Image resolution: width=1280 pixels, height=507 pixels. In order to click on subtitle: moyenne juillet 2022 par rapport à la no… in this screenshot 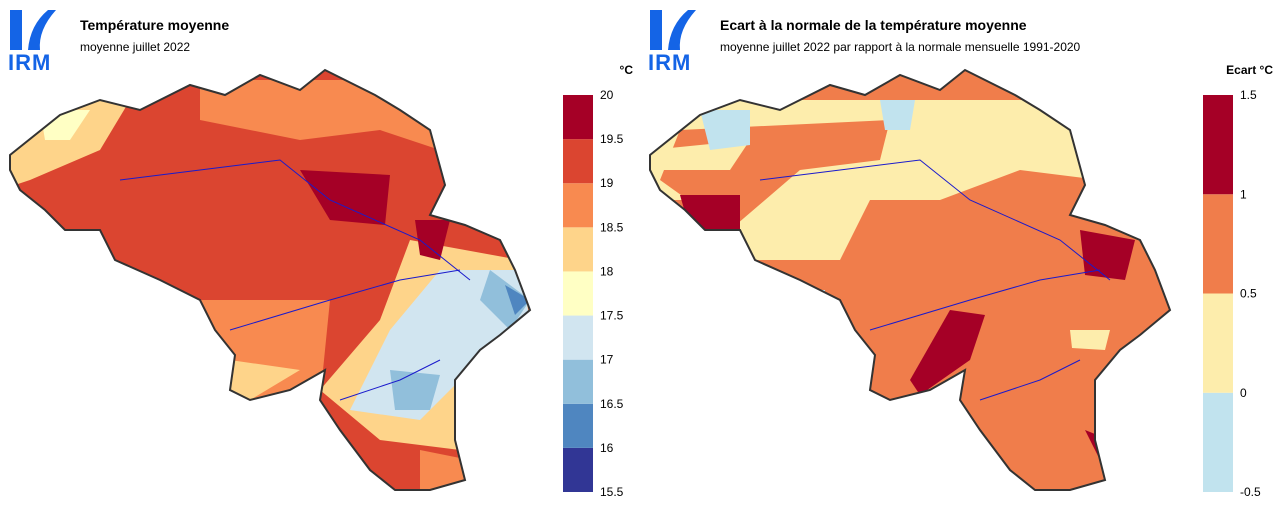, I will do `click(900, 47)`.